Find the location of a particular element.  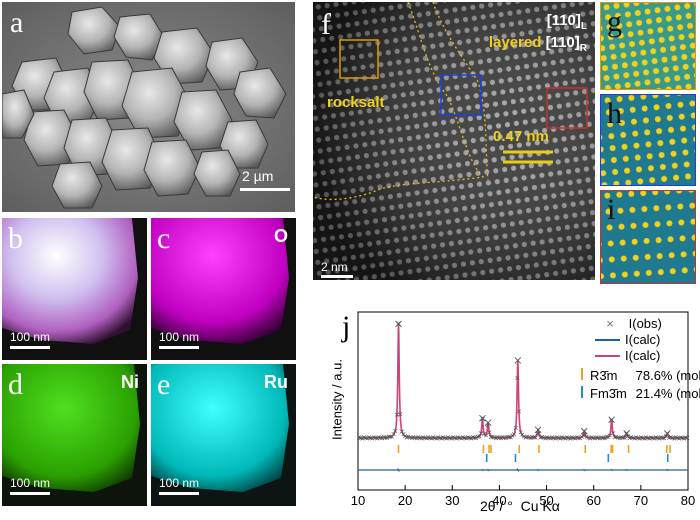

panel-d-eds-nickel: d Ni 100 nm is located at coordinates (74, 435).